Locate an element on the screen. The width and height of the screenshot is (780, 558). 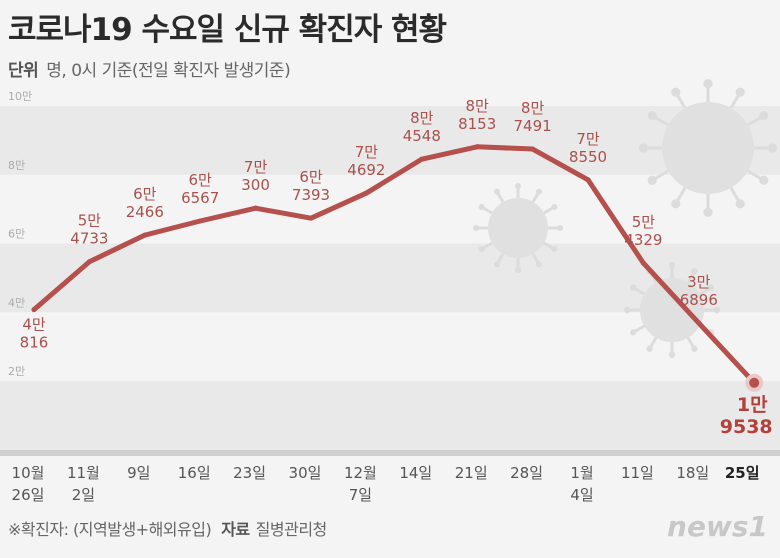
data-label: 4329 is located at coordinates (643, 240).